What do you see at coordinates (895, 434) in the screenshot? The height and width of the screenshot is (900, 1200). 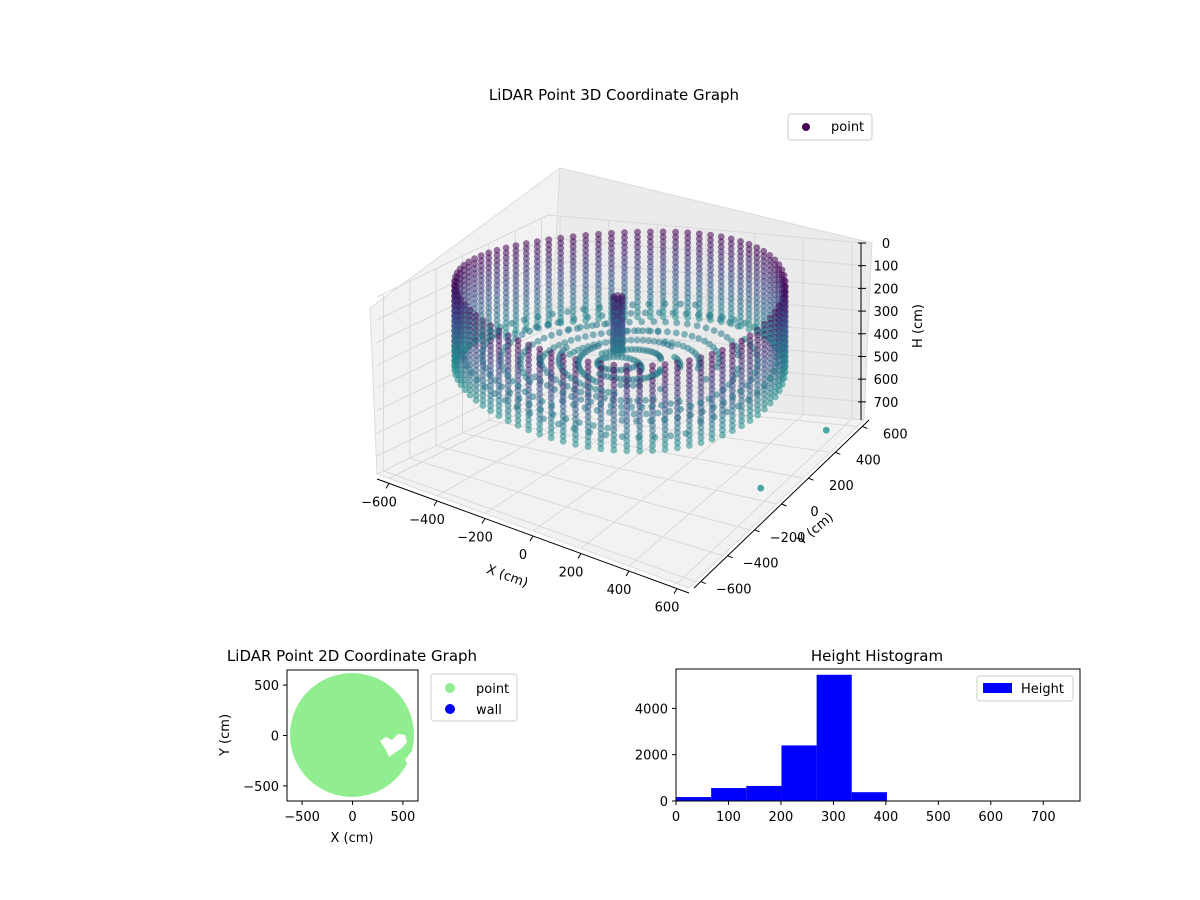 I see `y-tick-label-3d: 600` at bounding box center [895, 434].